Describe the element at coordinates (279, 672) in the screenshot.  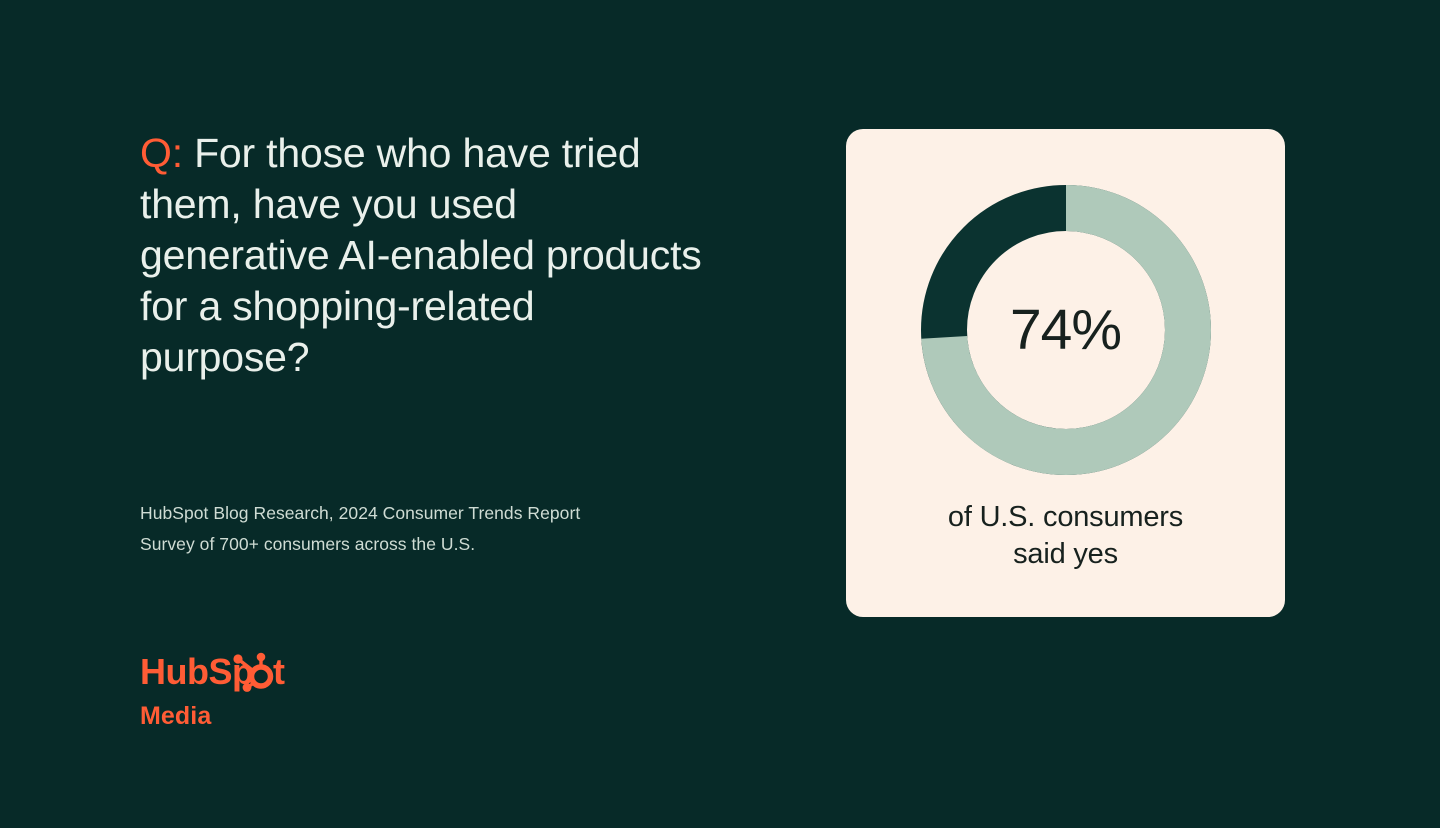
I see `svg-text: t` at that location.